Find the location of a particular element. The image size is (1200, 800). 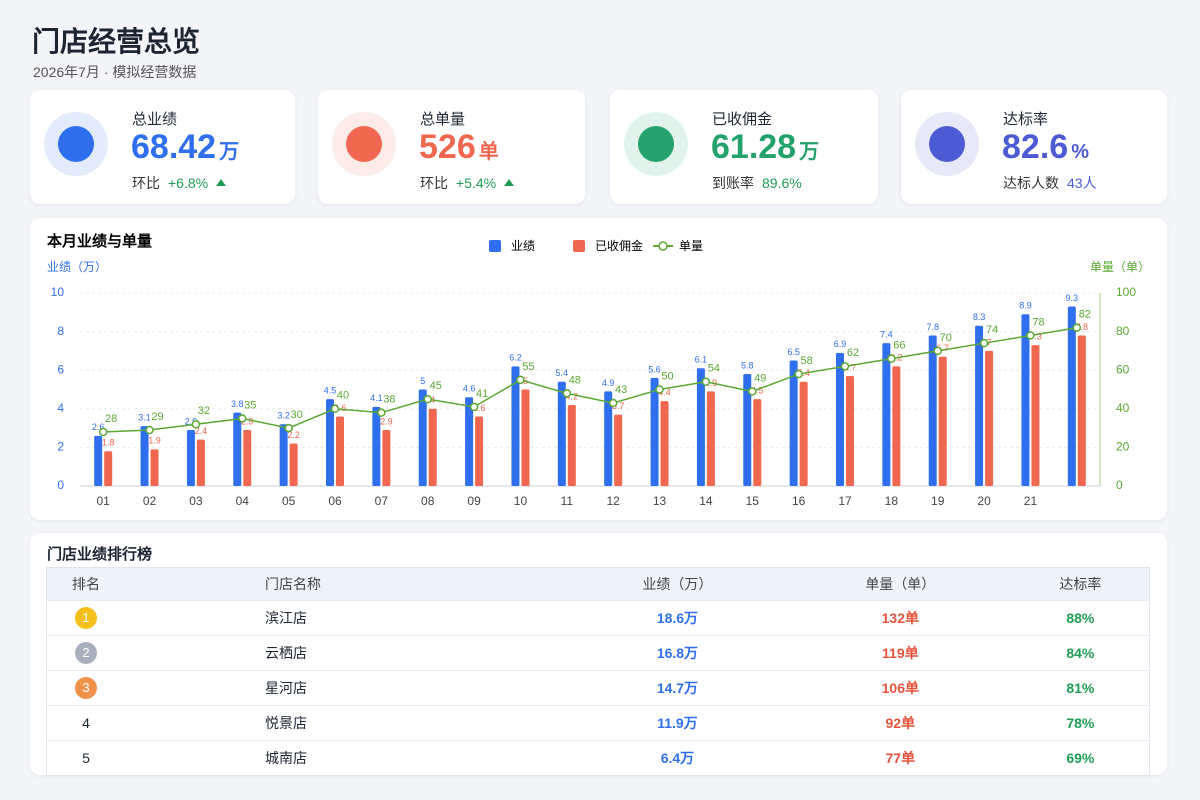

table-cell: 78% is located at coordinates (1080, 723).